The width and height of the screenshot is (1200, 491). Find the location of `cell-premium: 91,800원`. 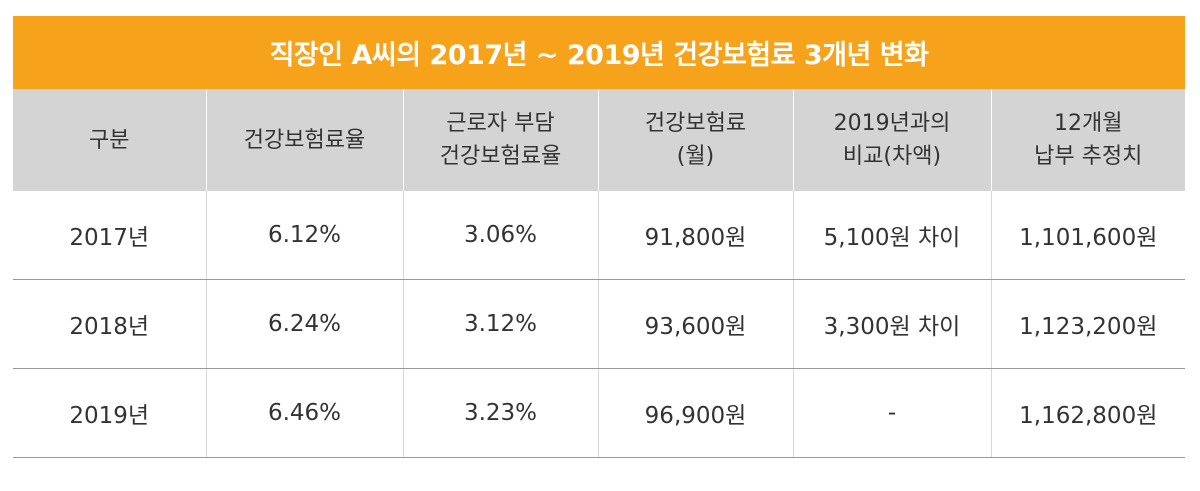

cell-premium: 91,800원 is located at coordinates (695, 235).